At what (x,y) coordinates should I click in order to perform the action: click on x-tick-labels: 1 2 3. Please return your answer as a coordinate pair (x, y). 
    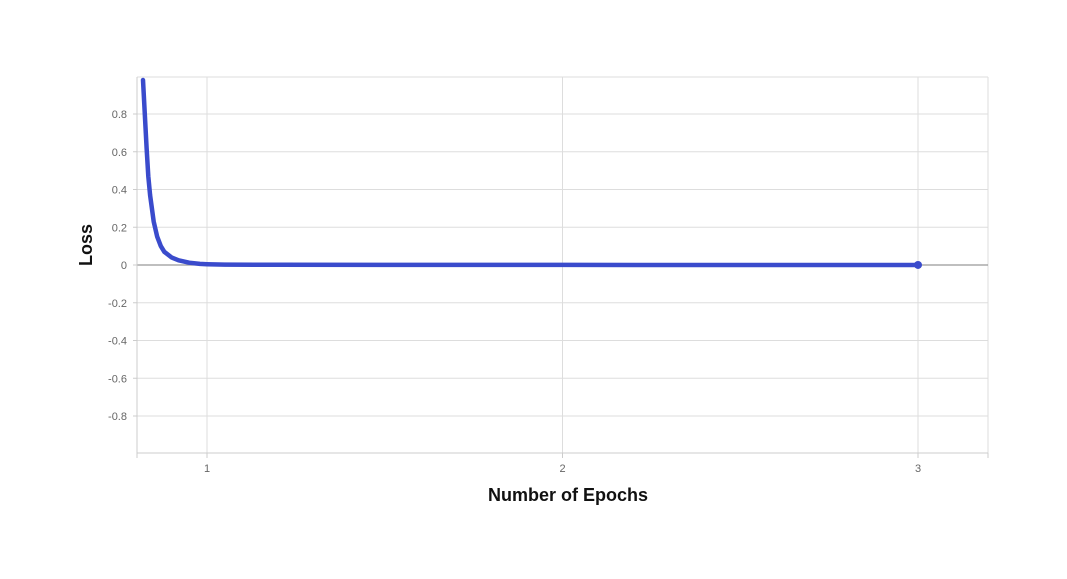
    Looking at the image, I should click on (562, 469).